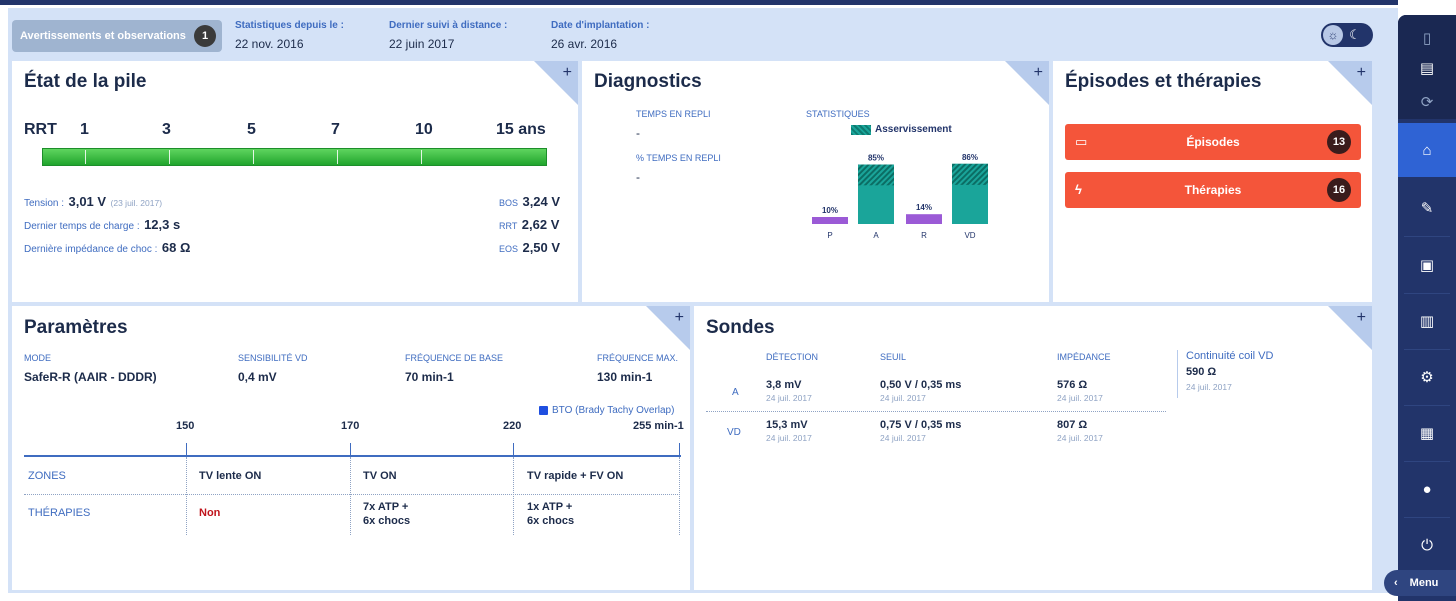  Describe the element at coordinates (294, 157) in the screenshot. I see `battery-level-bar` at that location.